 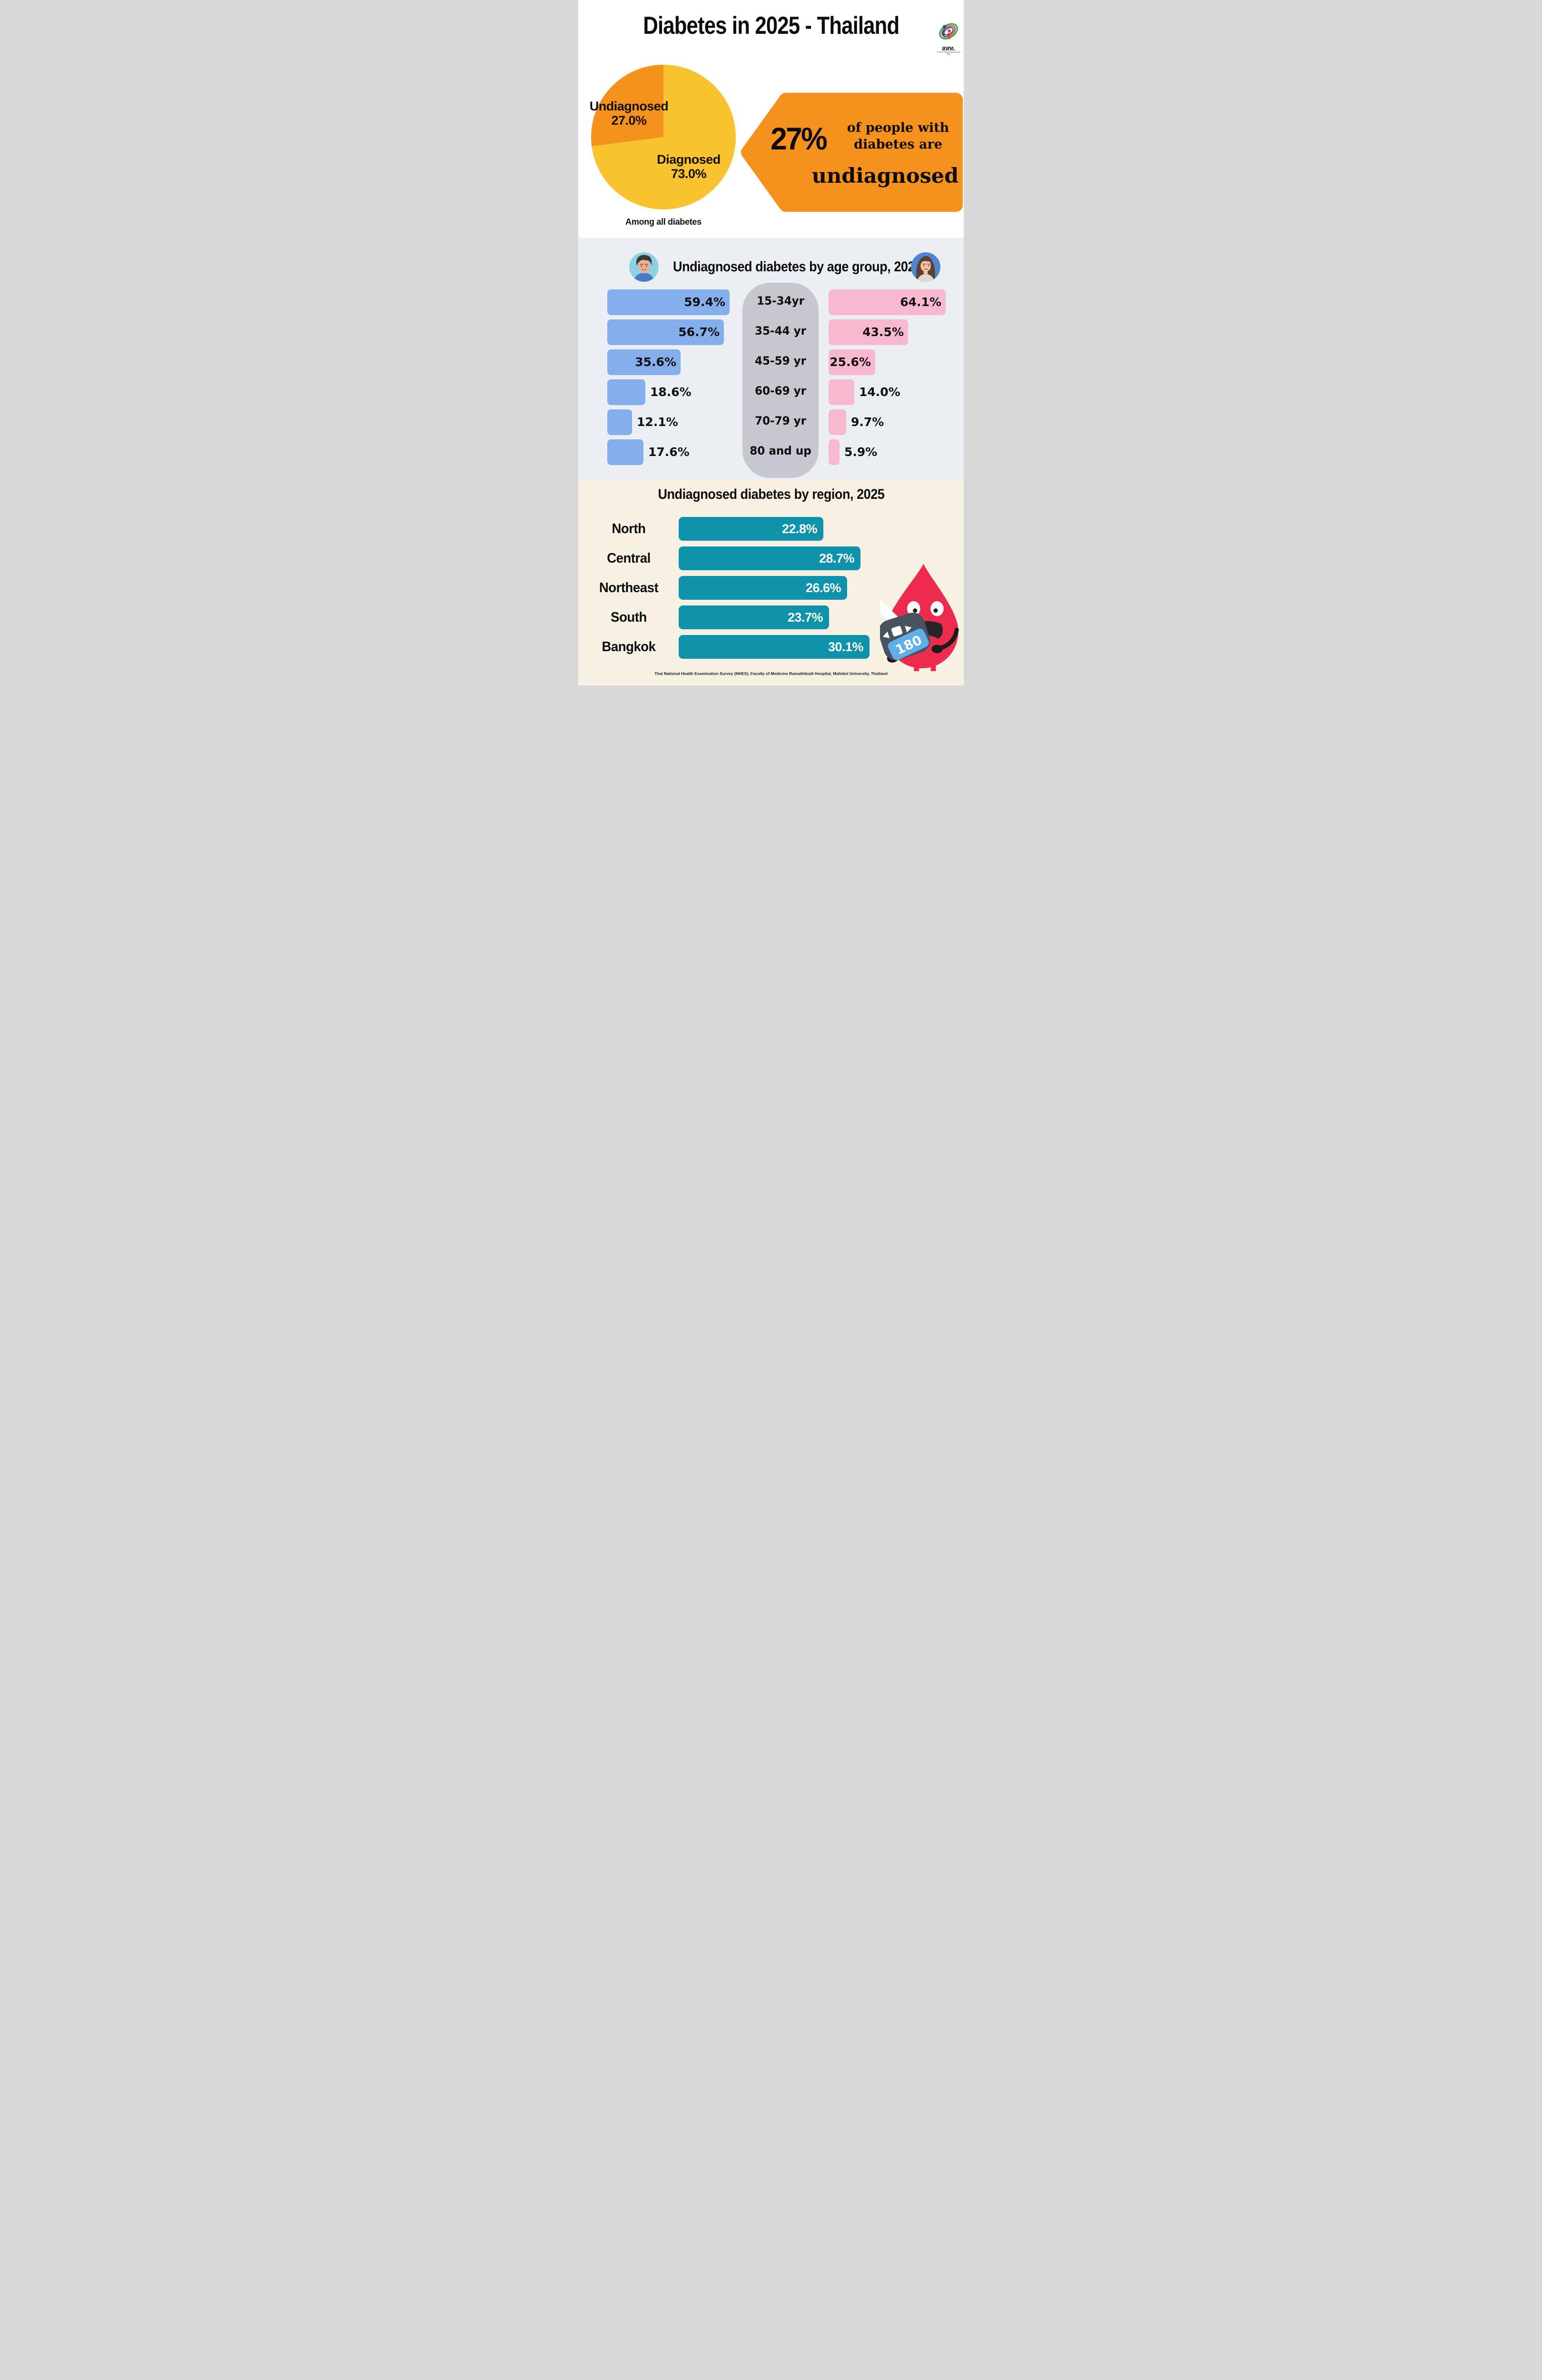 I want to click on callout-arrow-shape, so click(x=852, y=152).